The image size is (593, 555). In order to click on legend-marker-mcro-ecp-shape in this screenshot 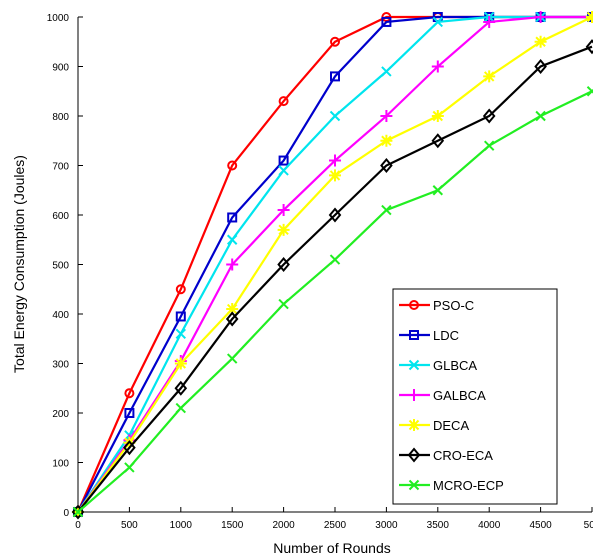, I will do `click(414, 485)`.